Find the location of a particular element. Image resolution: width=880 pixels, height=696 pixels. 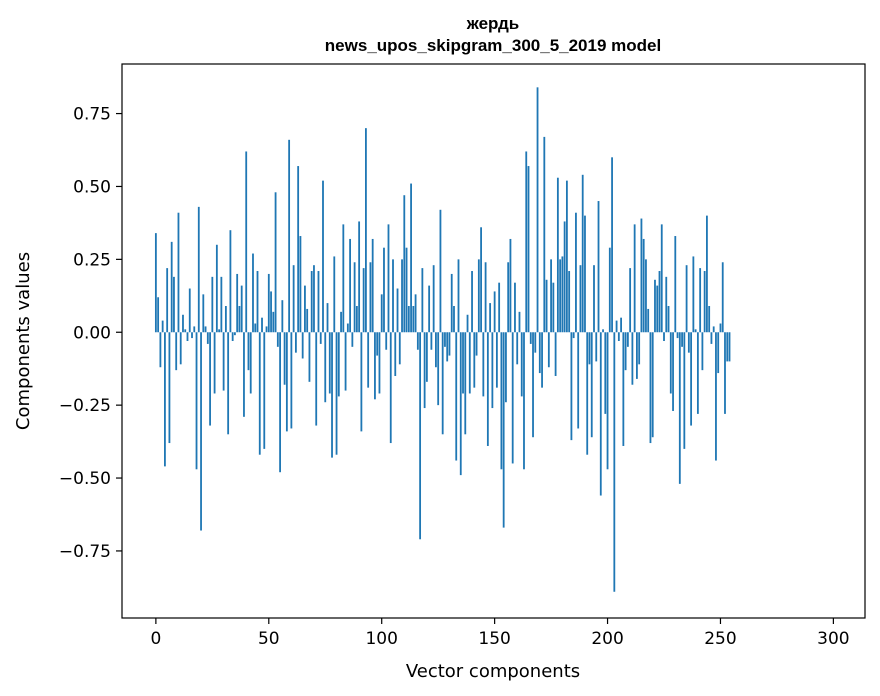

chart-subtitle: news_upos_skipgram_300_5_2019 model is located at coordinates (493, 45).